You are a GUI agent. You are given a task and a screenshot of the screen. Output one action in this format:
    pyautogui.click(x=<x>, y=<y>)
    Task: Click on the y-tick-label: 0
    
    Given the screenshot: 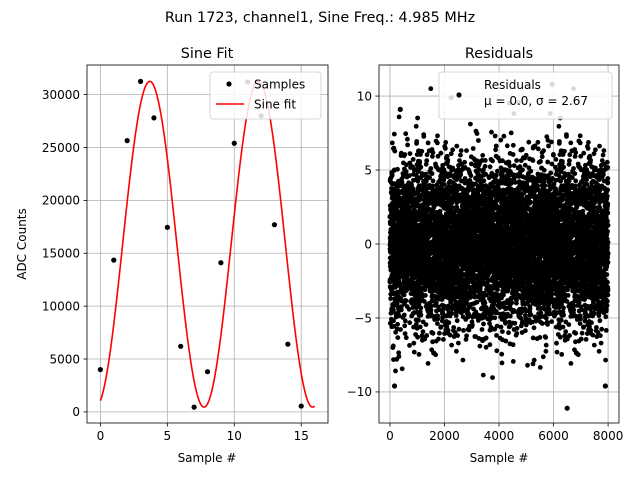 What is the action you would take?
    pyautogui.click(x=76, y=412)
    